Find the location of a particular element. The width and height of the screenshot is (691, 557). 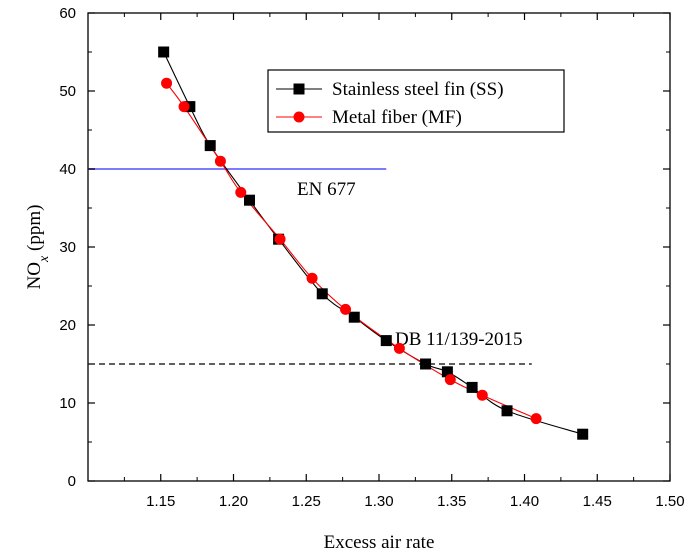

y-tick-label: 40 is located at coordinates (67, 169).